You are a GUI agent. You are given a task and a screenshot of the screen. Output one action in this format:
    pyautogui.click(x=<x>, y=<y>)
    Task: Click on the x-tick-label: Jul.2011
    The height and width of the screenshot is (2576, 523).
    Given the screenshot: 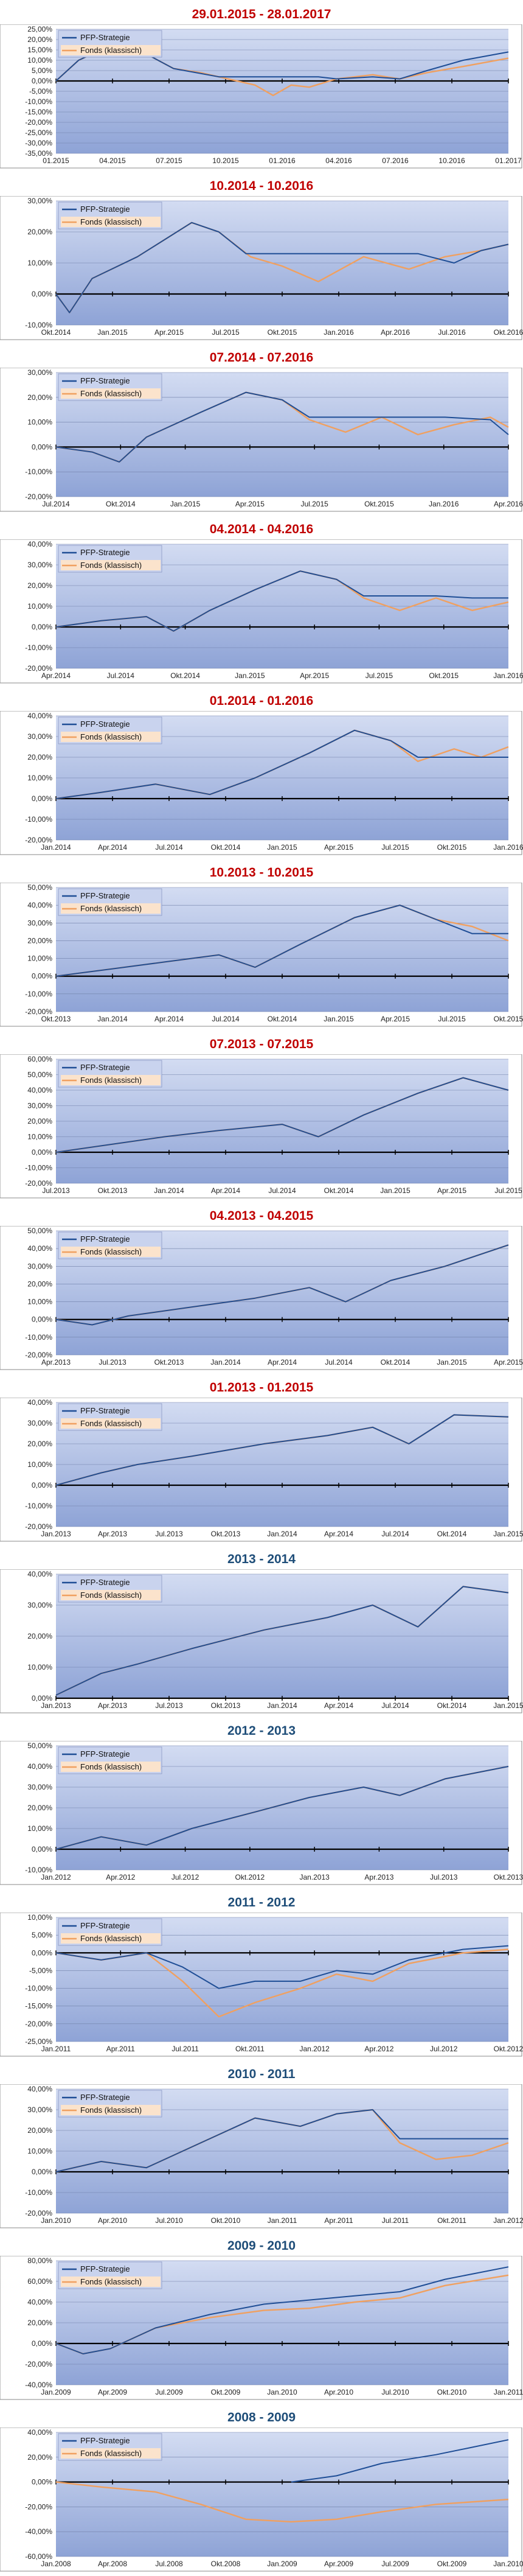 What is the action you would take?
    pyautogui.click(x=396, y=2220)
    